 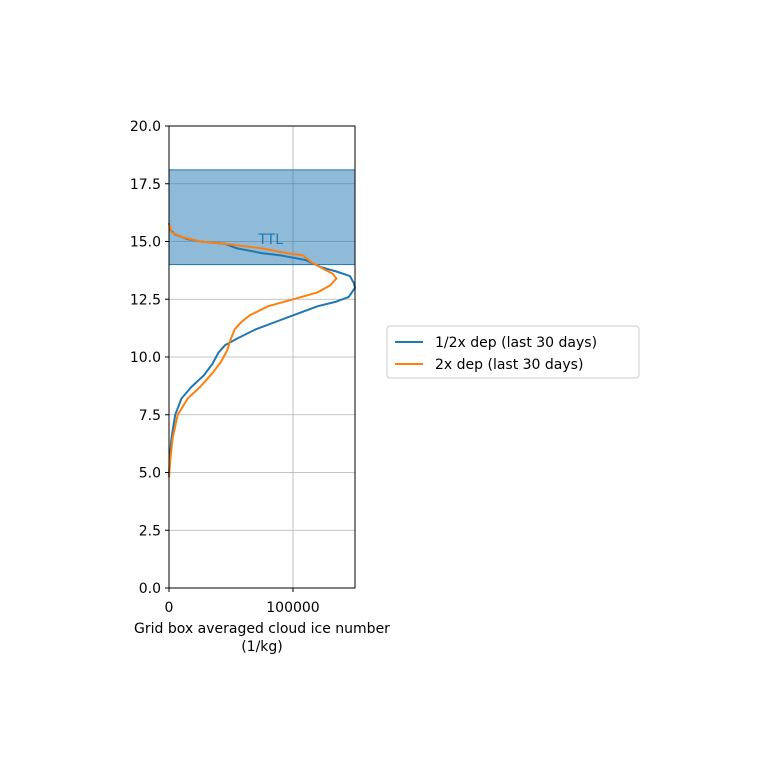 I want to click on y-tick-label-4: 10.0, so click(x=145, y=358).